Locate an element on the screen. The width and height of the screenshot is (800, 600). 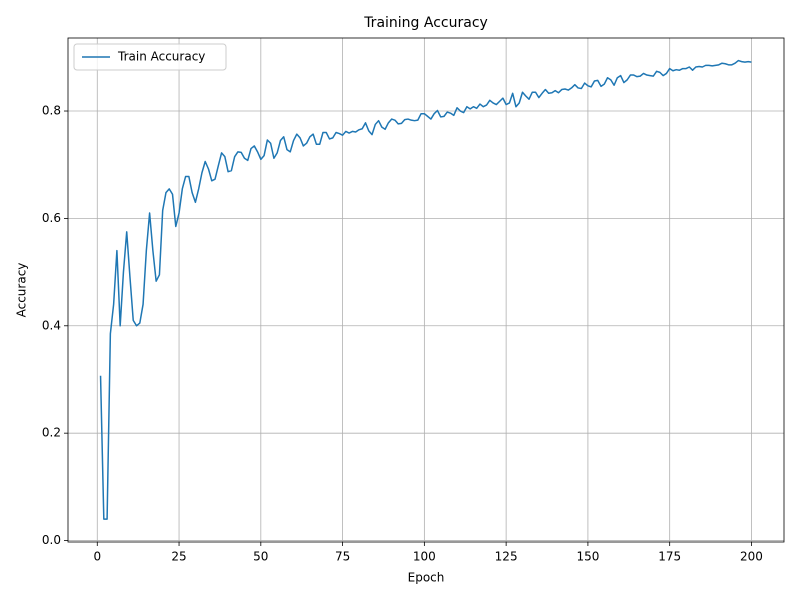
x-tick-label: 75 is located at coordinates (342, 557).